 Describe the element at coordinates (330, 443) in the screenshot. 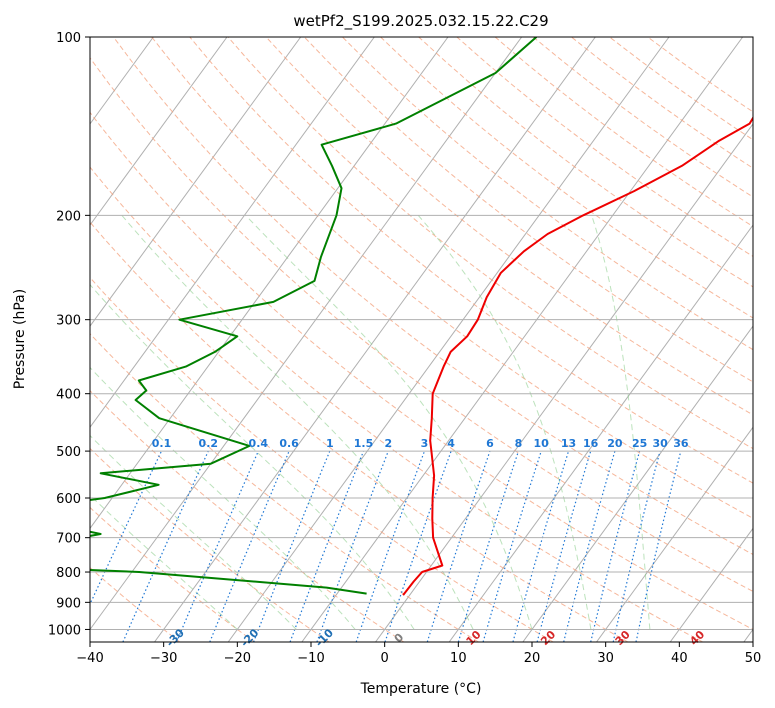

I see `mixing-ratio-label: 1` at that location.